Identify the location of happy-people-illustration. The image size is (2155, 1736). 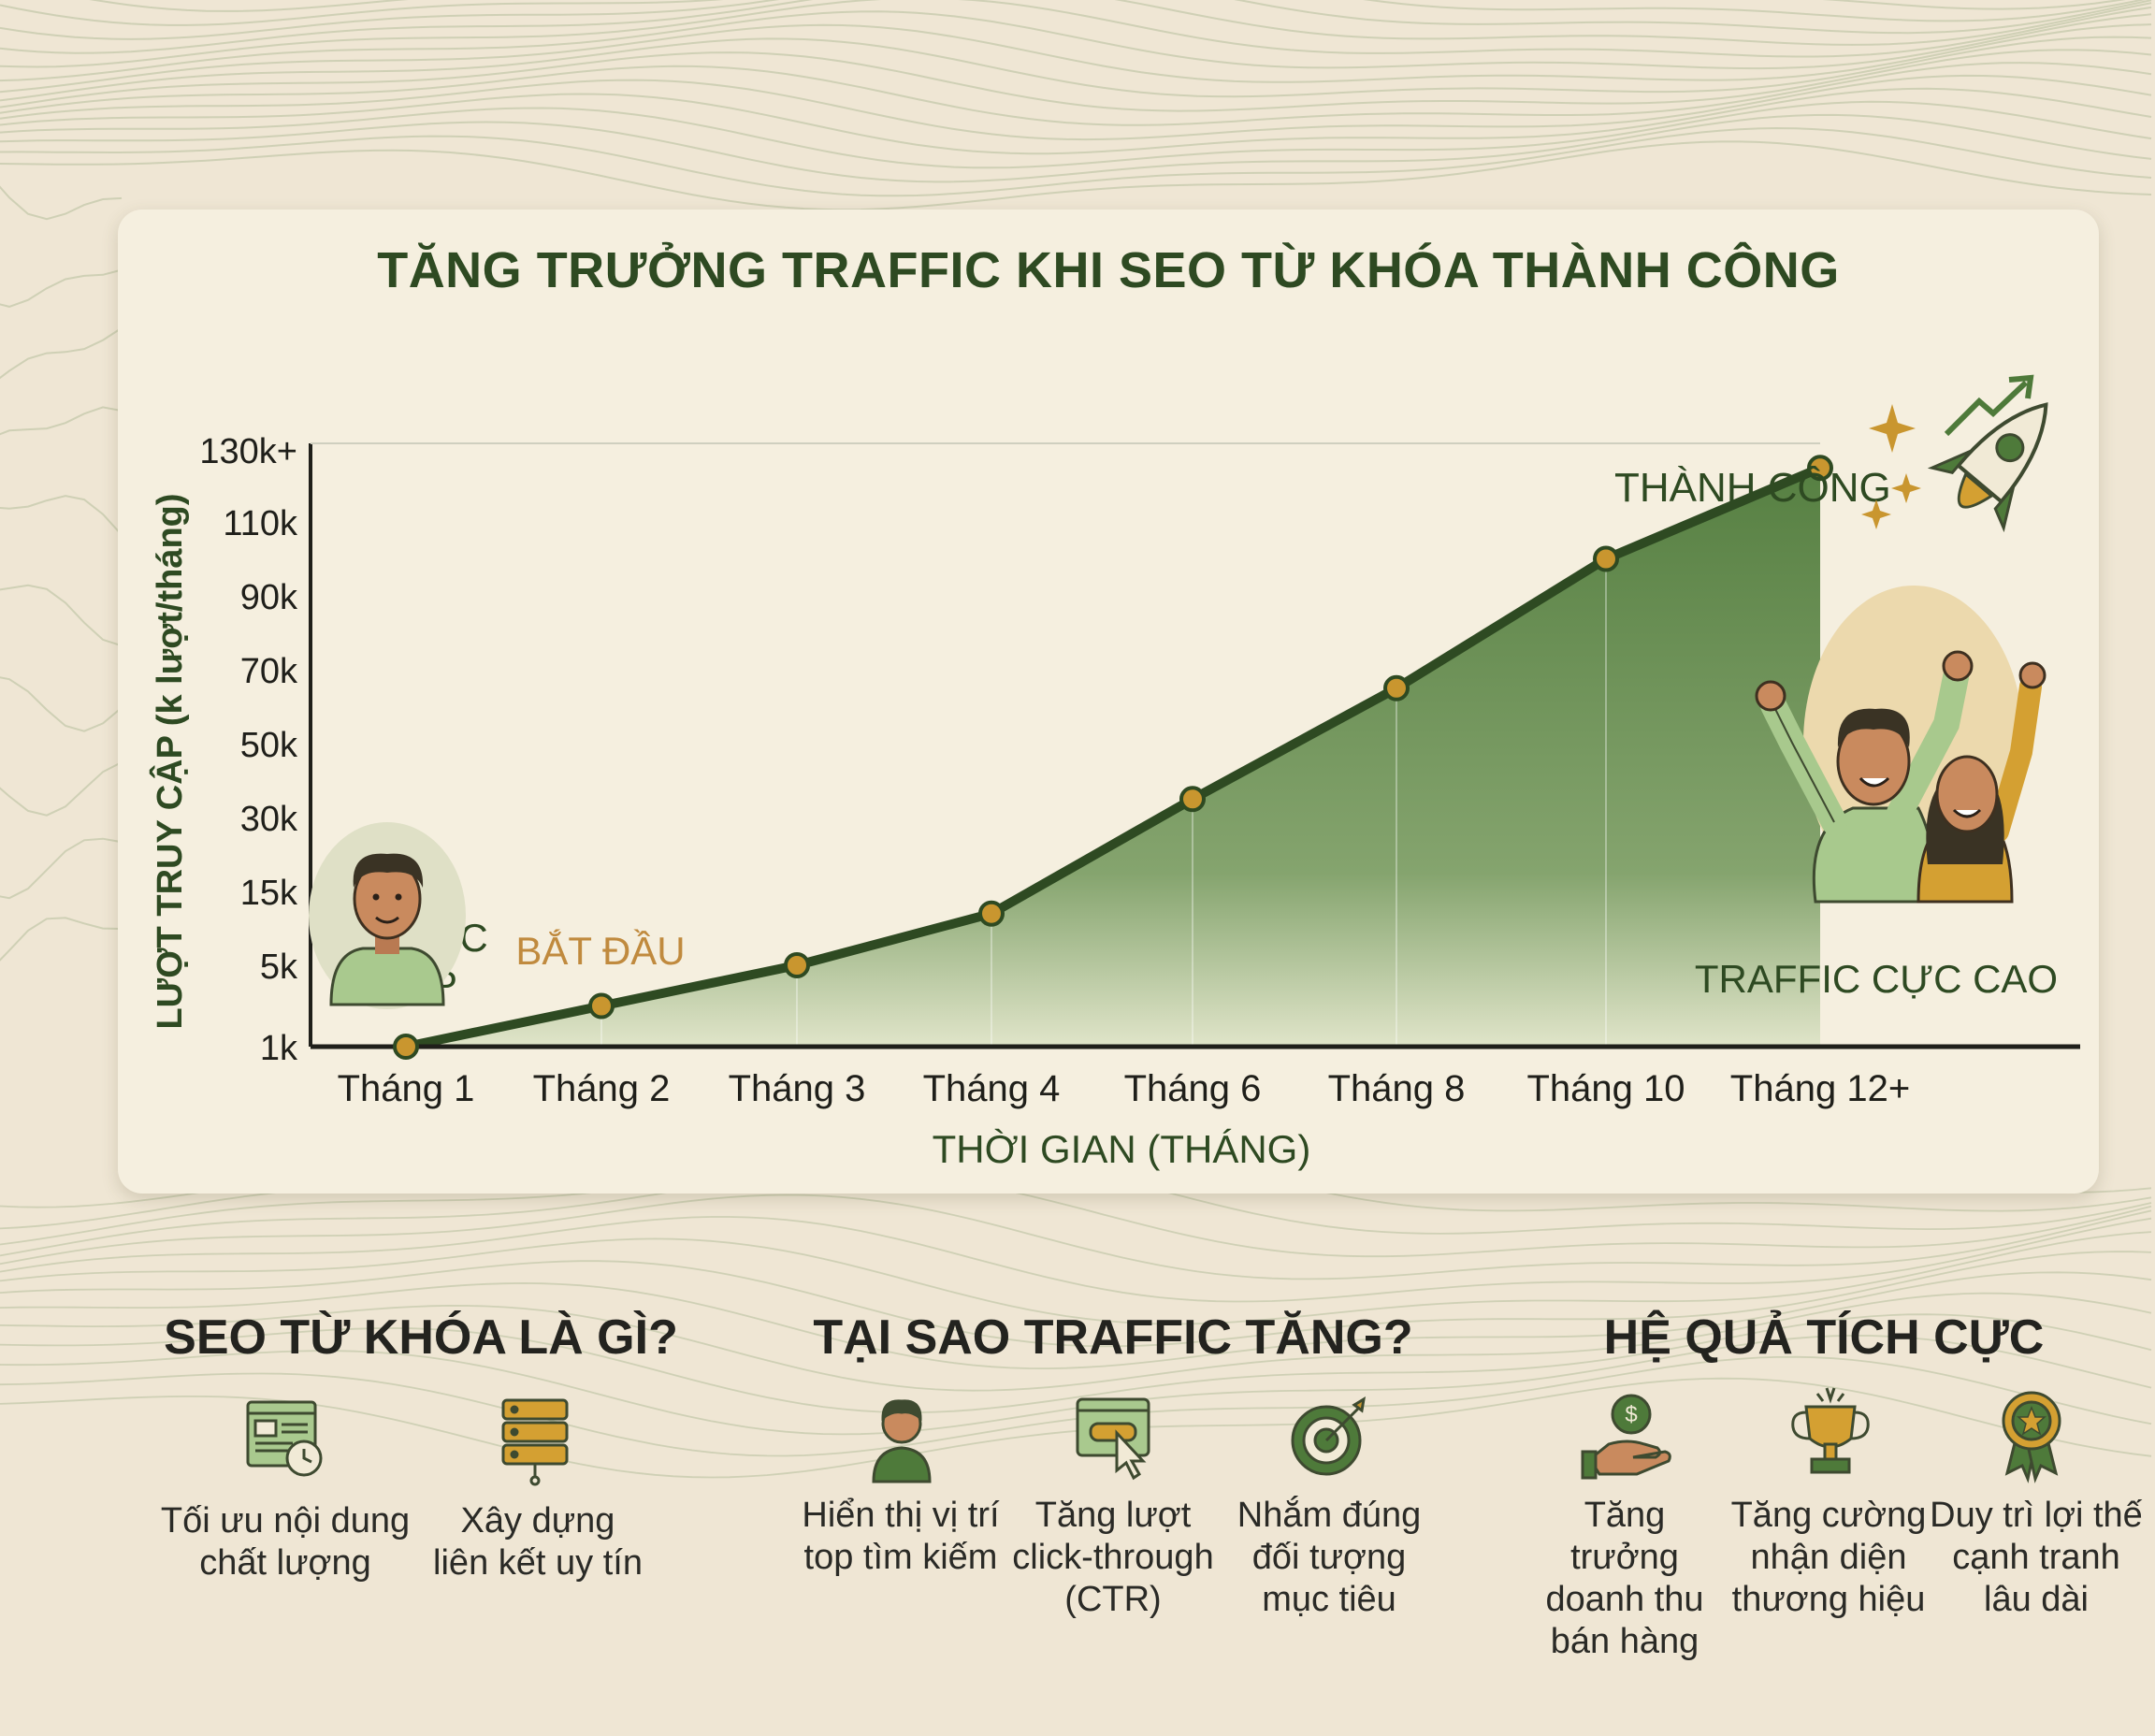
(1901, 745).